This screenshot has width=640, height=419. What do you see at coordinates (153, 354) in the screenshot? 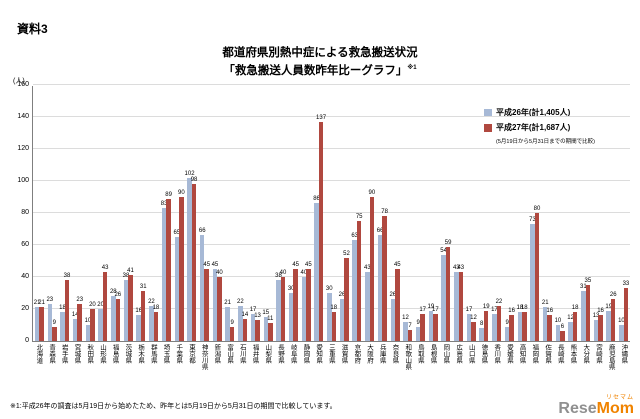
I see `x-axis-label: 群馬県` at bounding box center [153, 354].